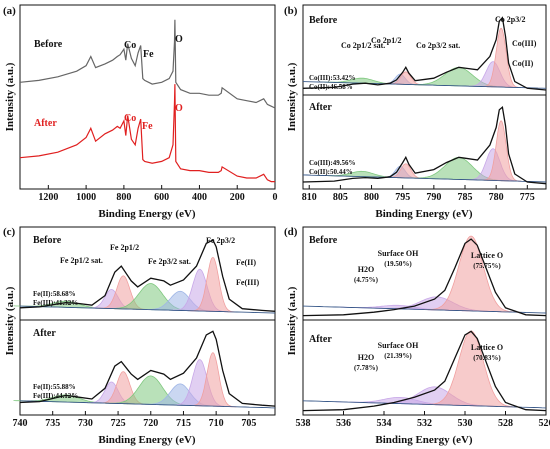 The image size is (550, 449). I want to click on panel-b-before-title: Before, so click(323, 20).